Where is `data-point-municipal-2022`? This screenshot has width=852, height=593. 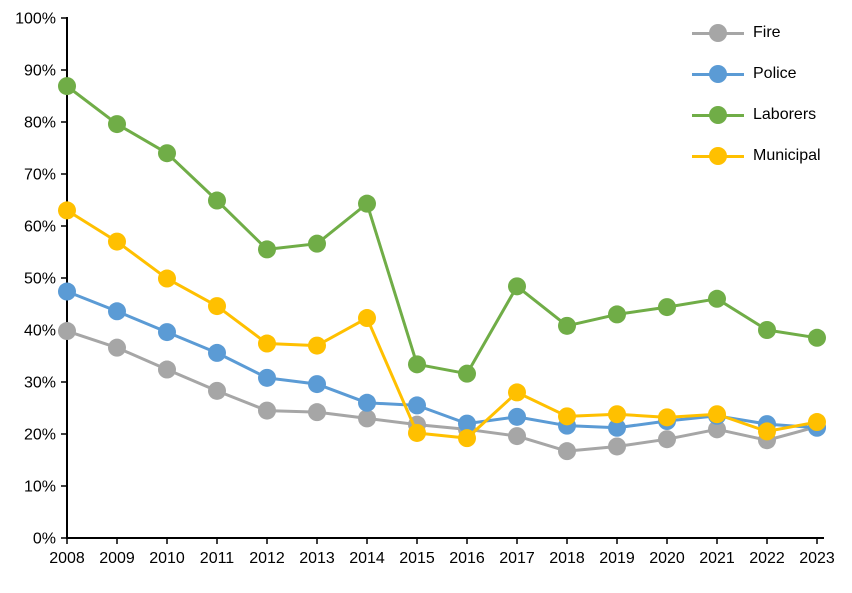
data-point-municipal-2022 is located at coordinates (767, 431).